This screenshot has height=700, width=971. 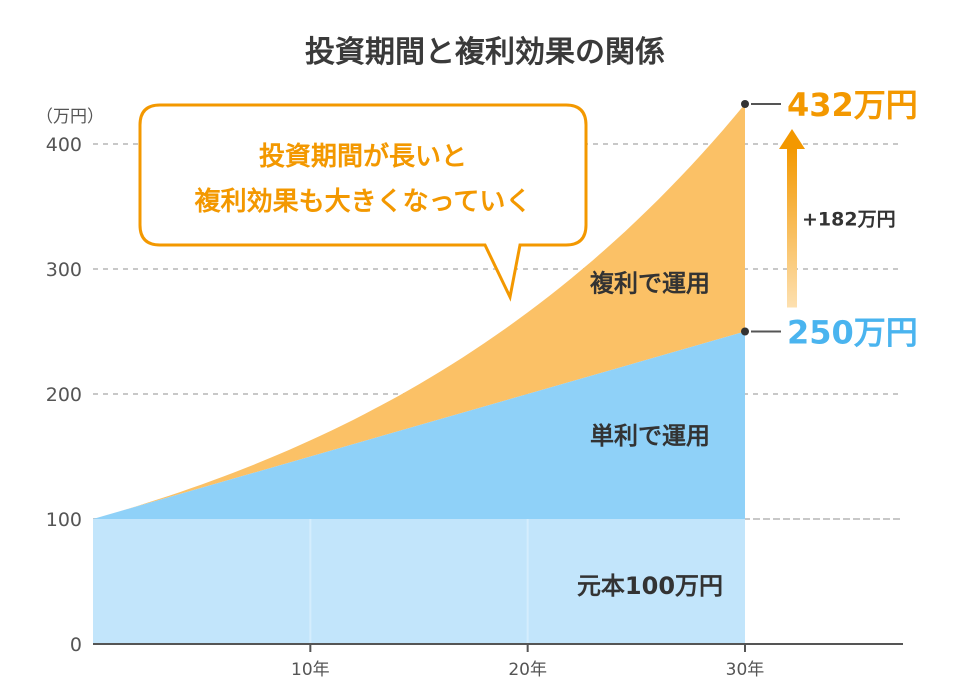 What do you see at coordinates (363, 156) in the screenshot?
I see `speech-bubble-line-1: 投資期間が長いと` at bounding box center [363, 156].